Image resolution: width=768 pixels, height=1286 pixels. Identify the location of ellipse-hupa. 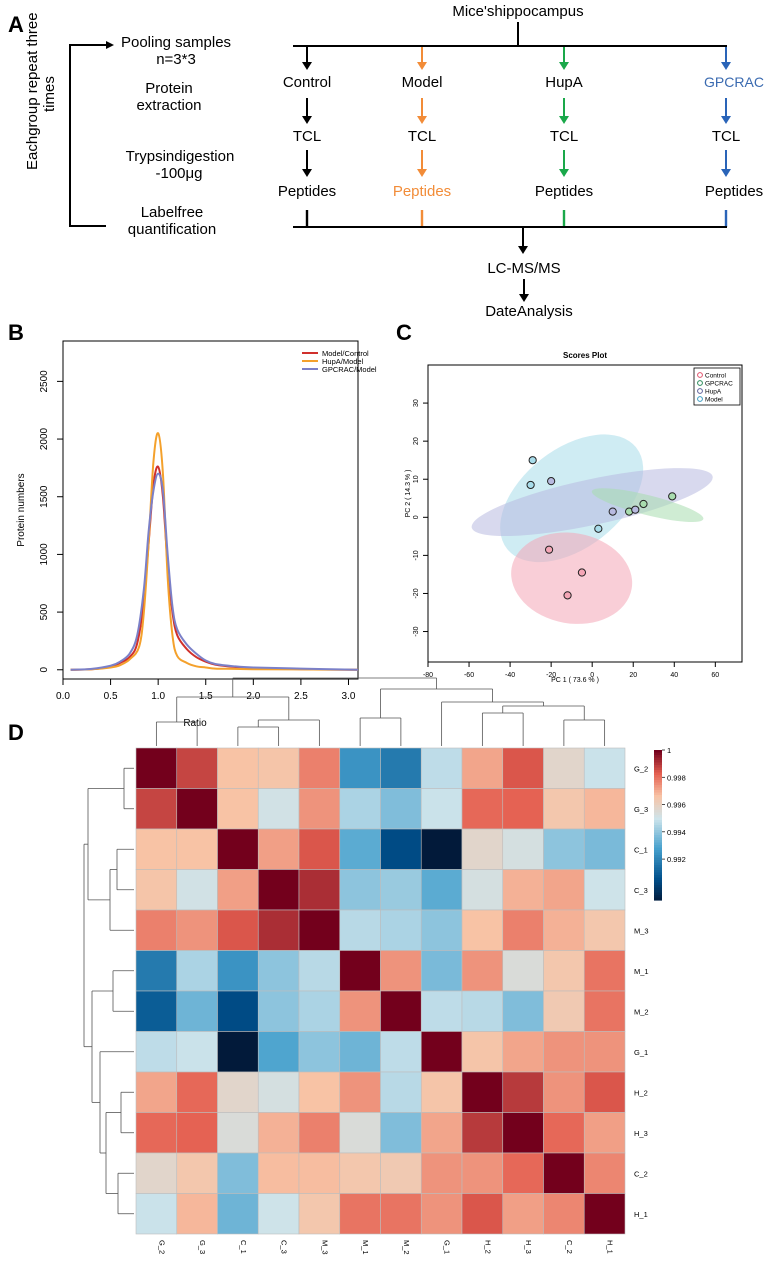
(592, 502).